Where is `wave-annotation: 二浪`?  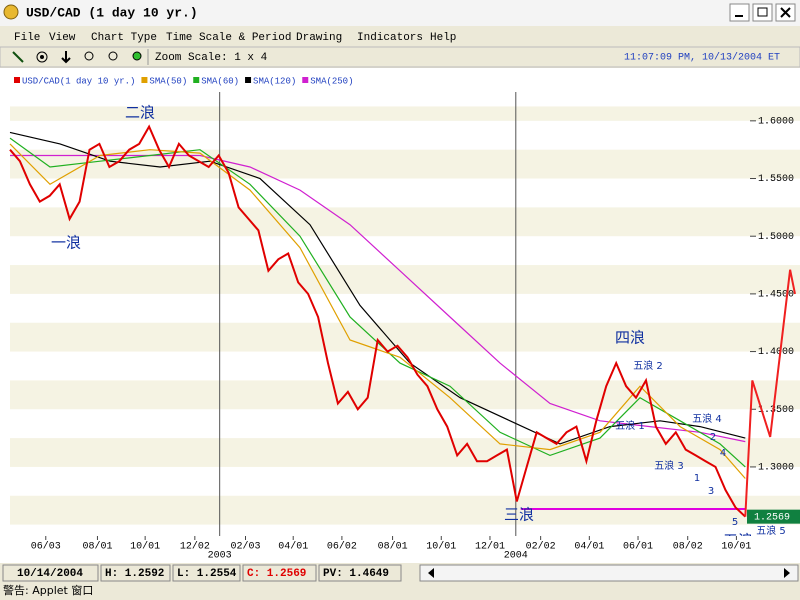
wave-annotation: 二浪 is located at coordinates (140, 113).